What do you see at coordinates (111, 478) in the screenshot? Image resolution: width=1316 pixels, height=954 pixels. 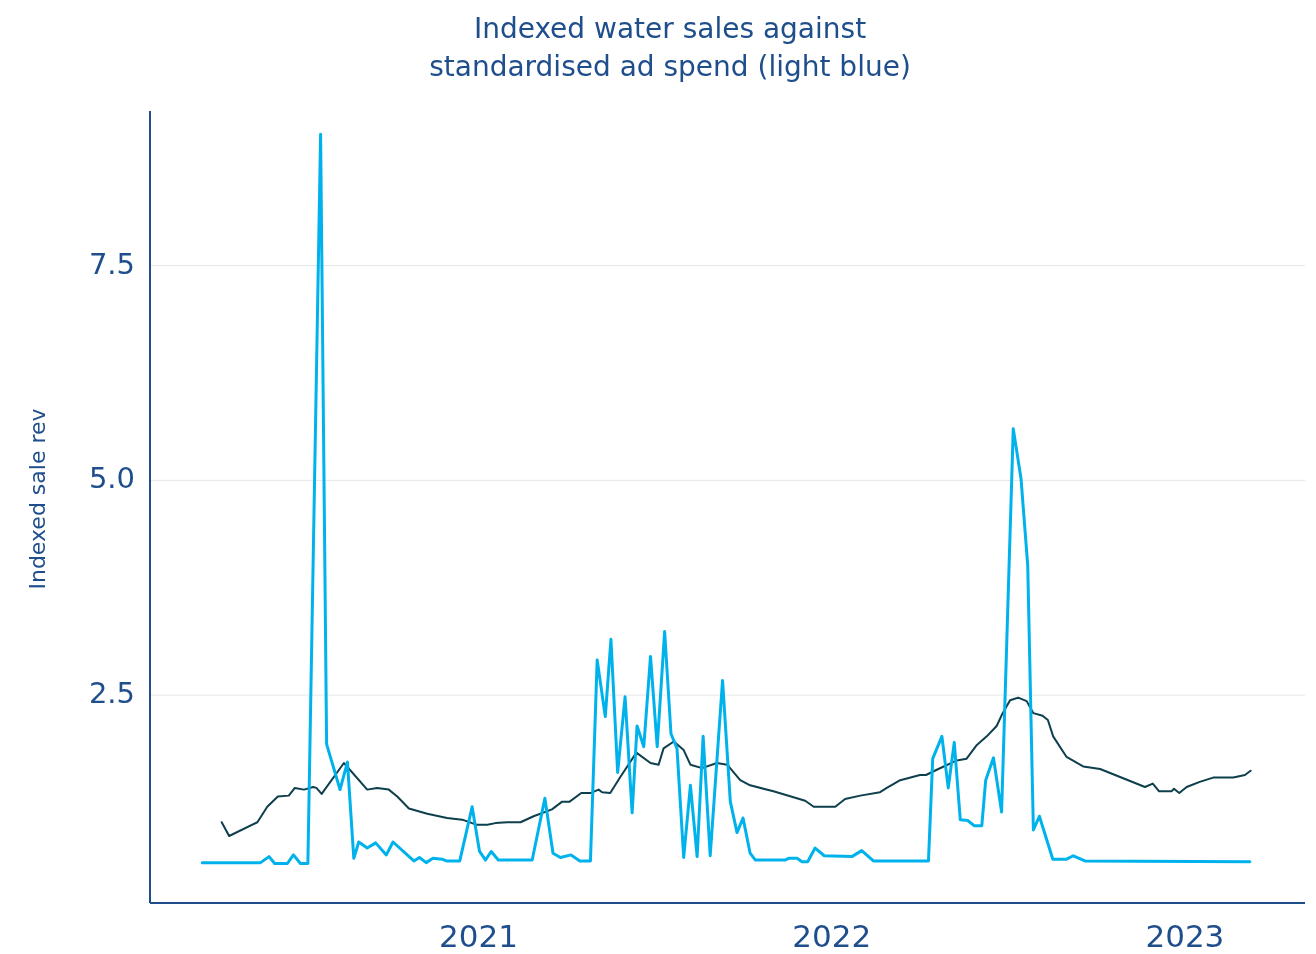 I see `y-tick-label: 5.0` at bounding box center [111, 478].